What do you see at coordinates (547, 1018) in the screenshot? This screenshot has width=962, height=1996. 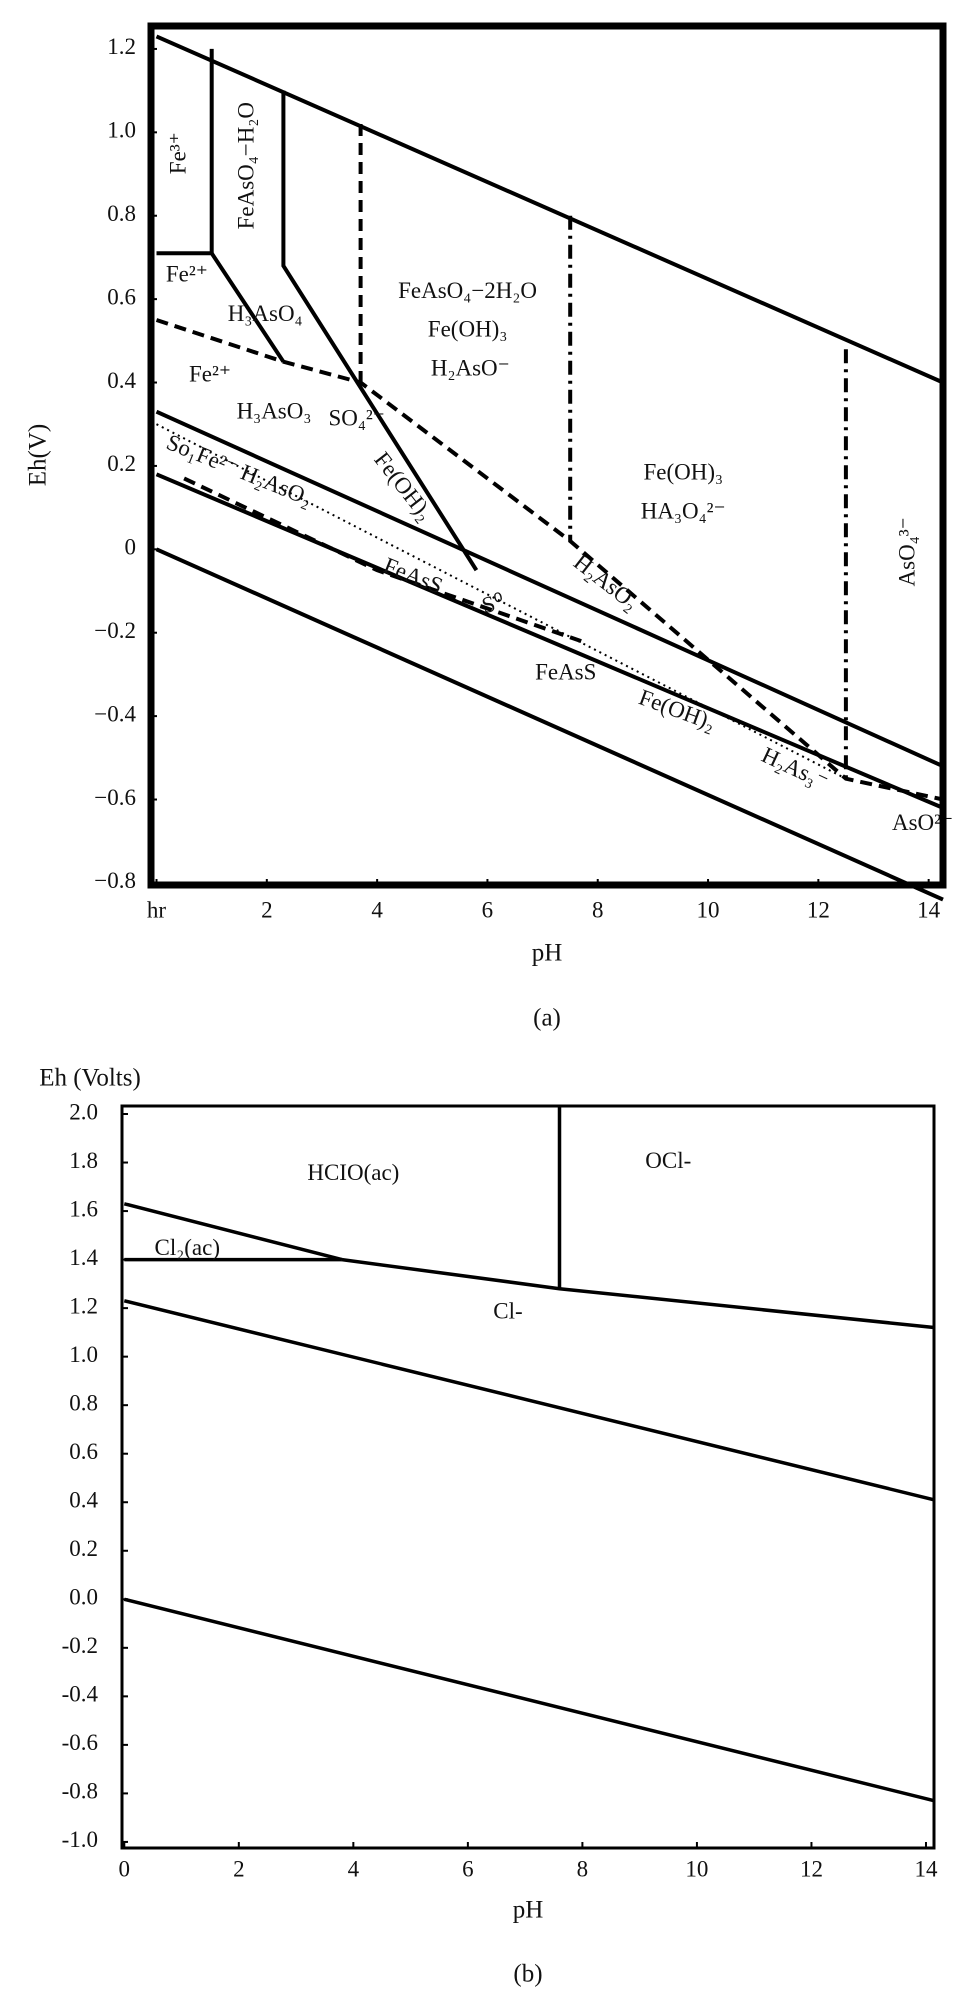 I see `caption: (a)` at bounding box center [547, 1018].